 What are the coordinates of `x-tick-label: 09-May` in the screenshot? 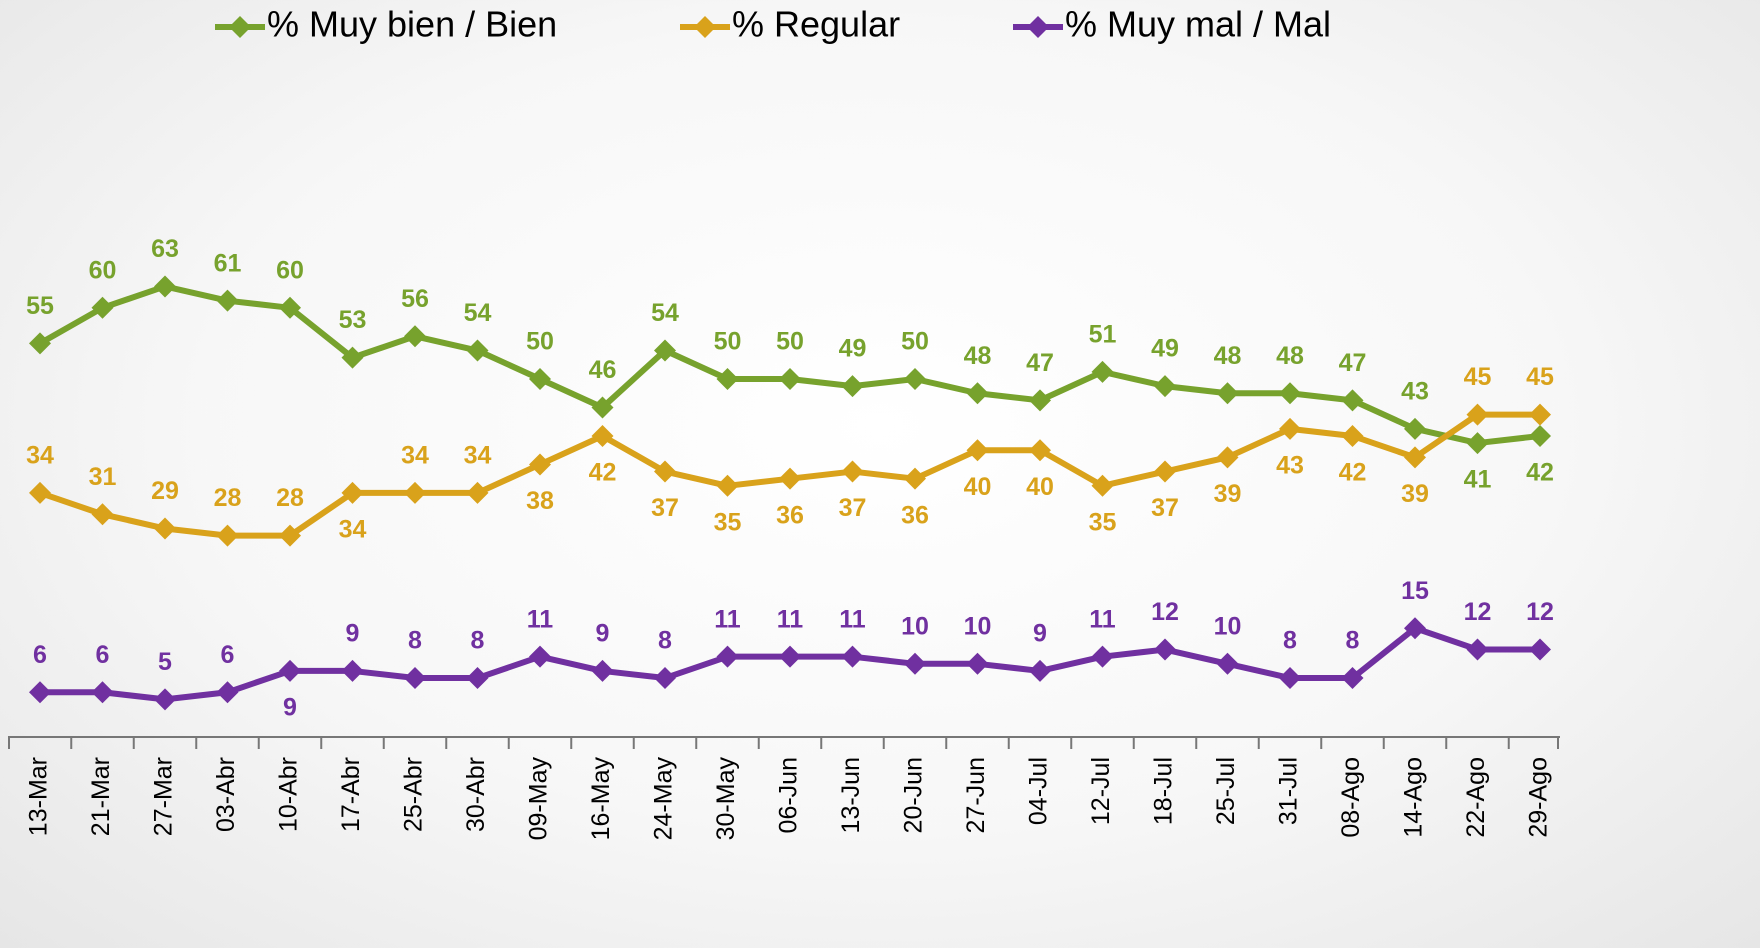 It's located at (539, 799).